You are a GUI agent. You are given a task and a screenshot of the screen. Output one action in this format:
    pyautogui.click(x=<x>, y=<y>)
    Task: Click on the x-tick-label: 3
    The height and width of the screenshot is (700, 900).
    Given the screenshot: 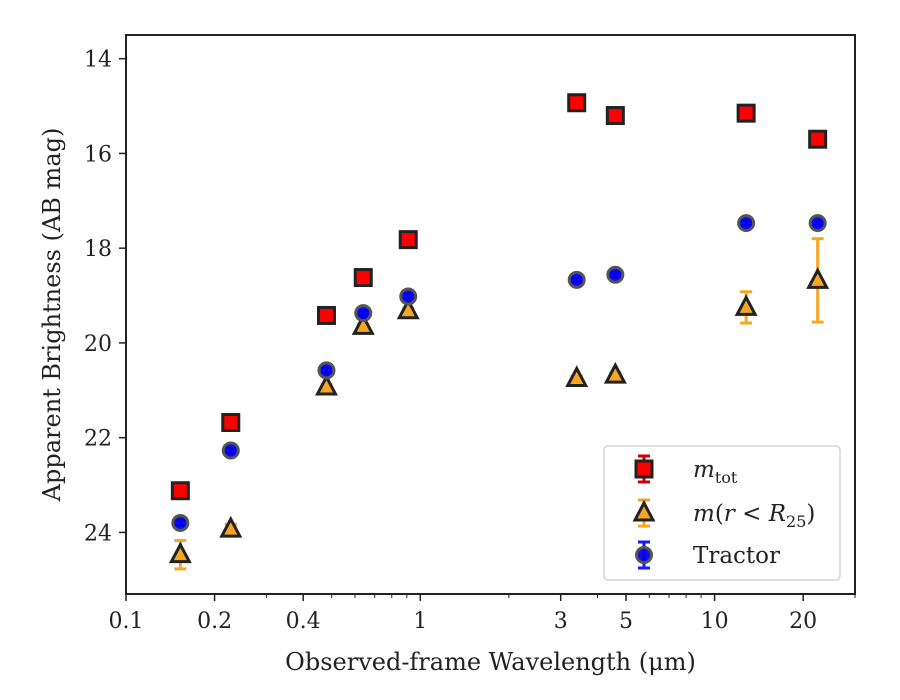 What is the action you would take?
    pyautogui.click(x=561, y=621)
    